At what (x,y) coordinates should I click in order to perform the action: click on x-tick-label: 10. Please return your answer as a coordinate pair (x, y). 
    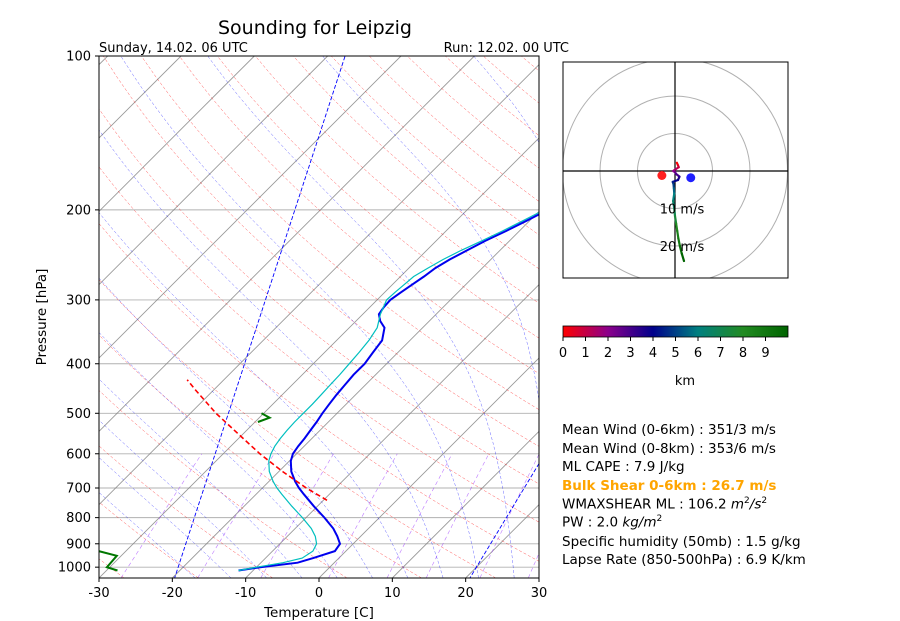
    Looking at the image, I should click on (392, 593).